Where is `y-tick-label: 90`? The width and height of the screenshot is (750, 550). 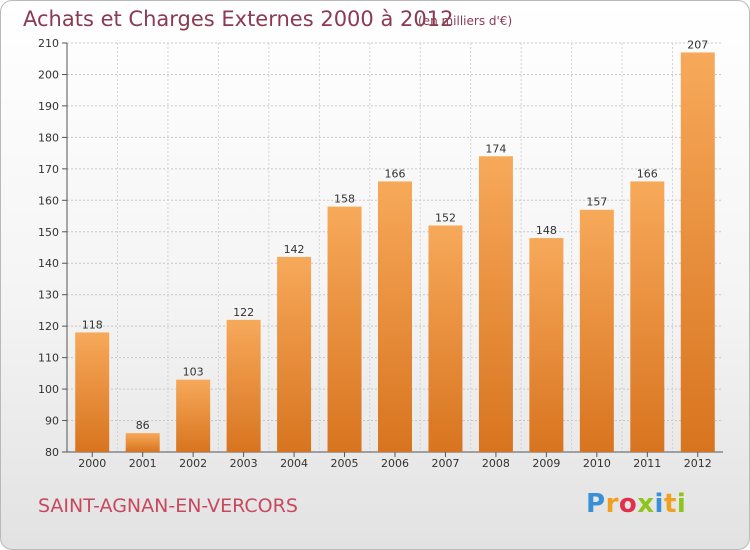 y-tick-label: 90 is located at coordinates (52, 421).